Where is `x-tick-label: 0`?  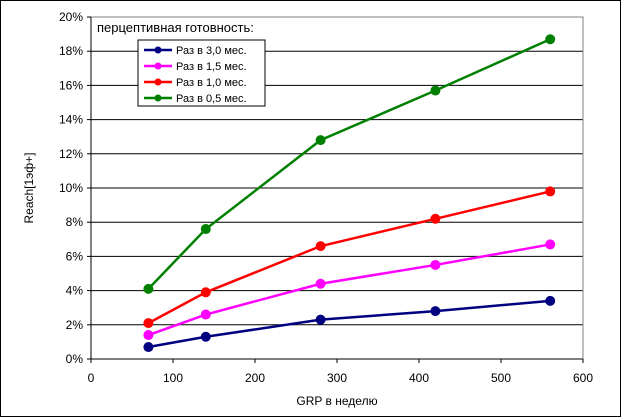
x-tick-label: 0 is located at coordinates (91, 378).